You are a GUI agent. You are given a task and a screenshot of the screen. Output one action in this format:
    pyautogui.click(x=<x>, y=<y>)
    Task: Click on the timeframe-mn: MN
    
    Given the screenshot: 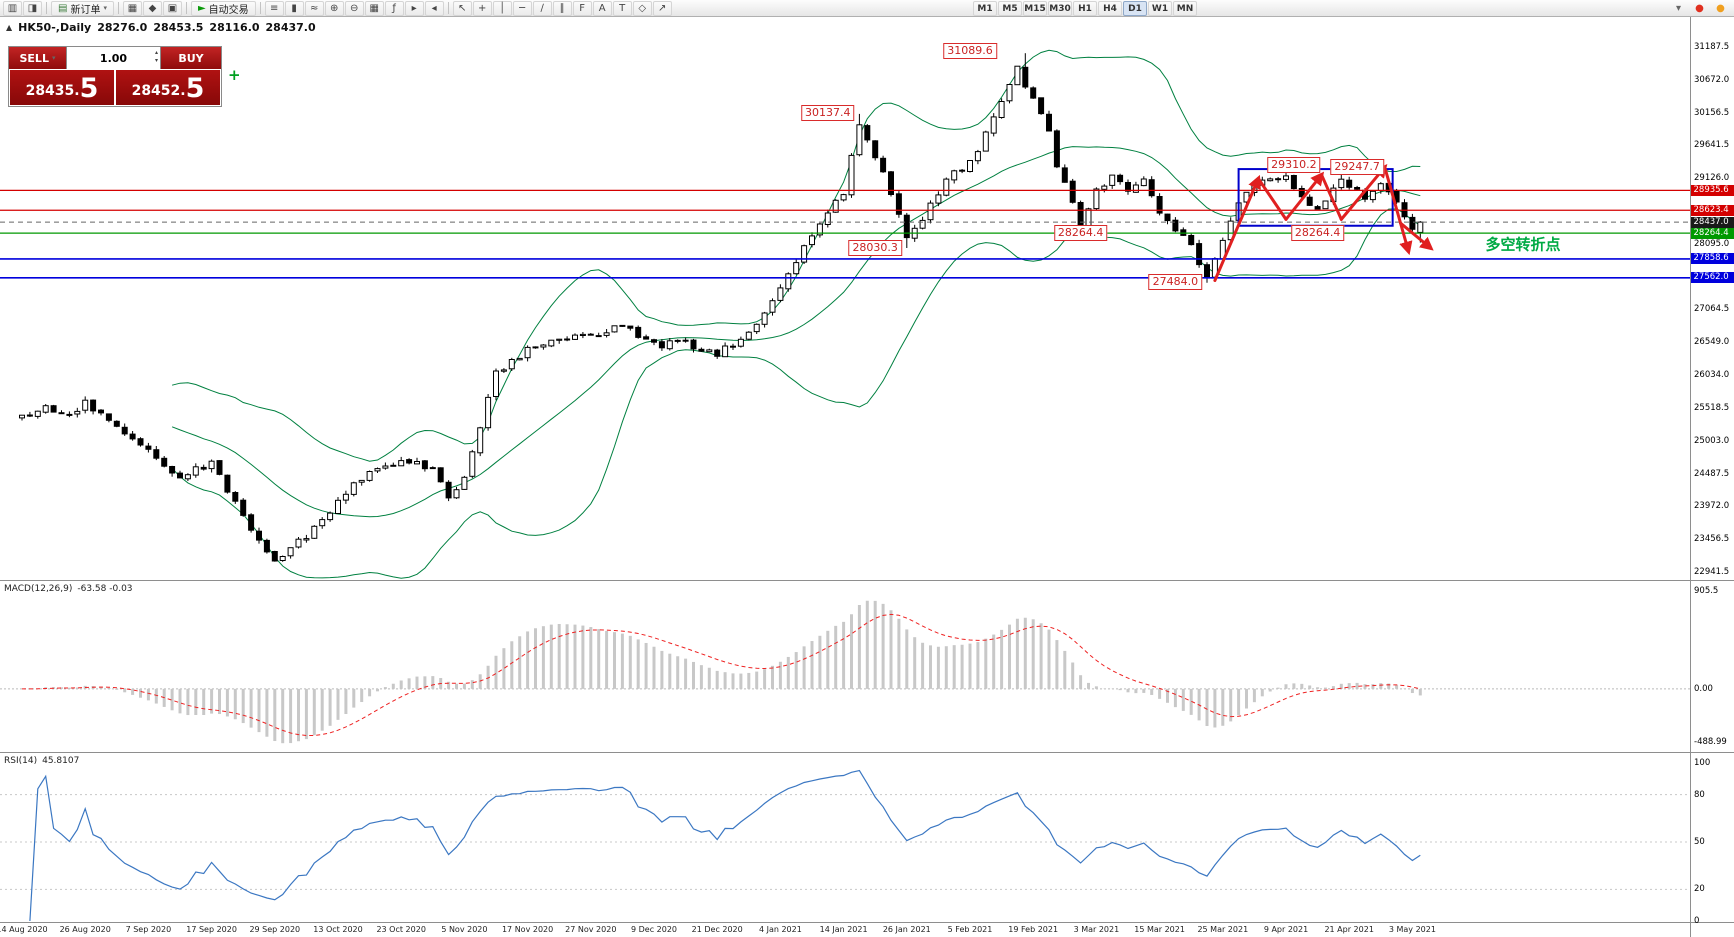 What is the action you would take?
    pyautogui.click(x=1185, y=8)
    